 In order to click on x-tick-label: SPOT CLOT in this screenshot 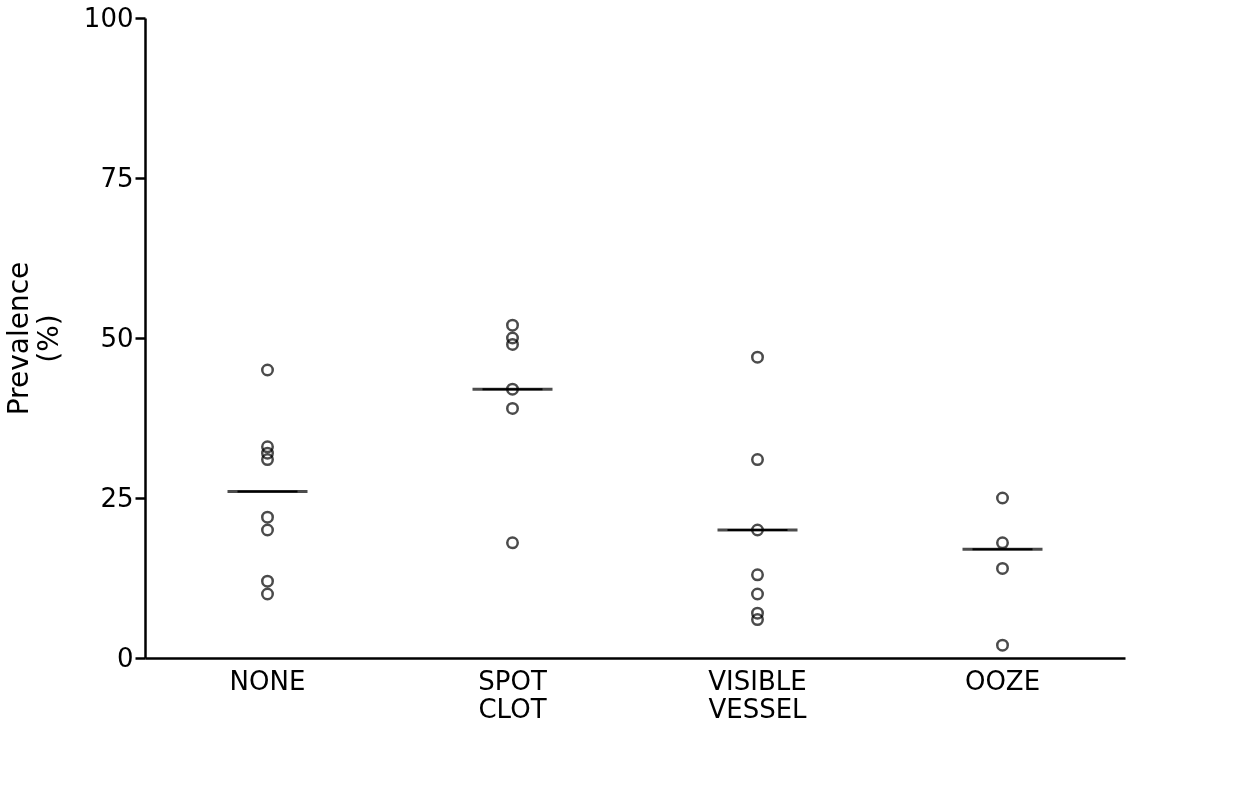, I will do `click(512, 694)`.